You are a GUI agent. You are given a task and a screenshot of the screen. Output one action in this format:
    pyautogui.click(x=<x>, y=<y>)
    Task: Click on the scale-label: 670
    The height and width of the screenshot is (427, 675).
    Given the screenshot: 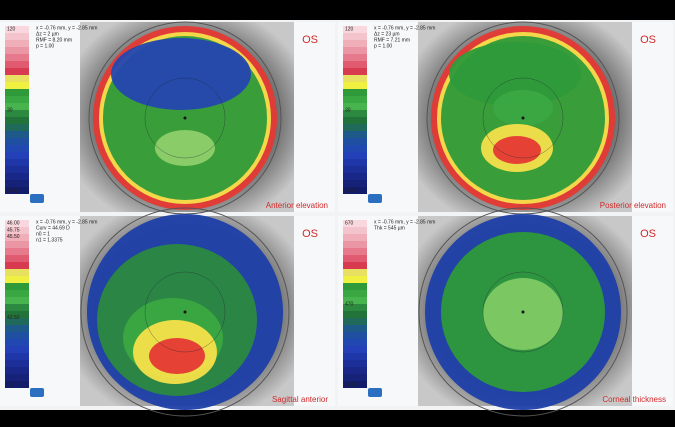 What is the action you would take?
    pyautogui.click(x=349, y=224)
    